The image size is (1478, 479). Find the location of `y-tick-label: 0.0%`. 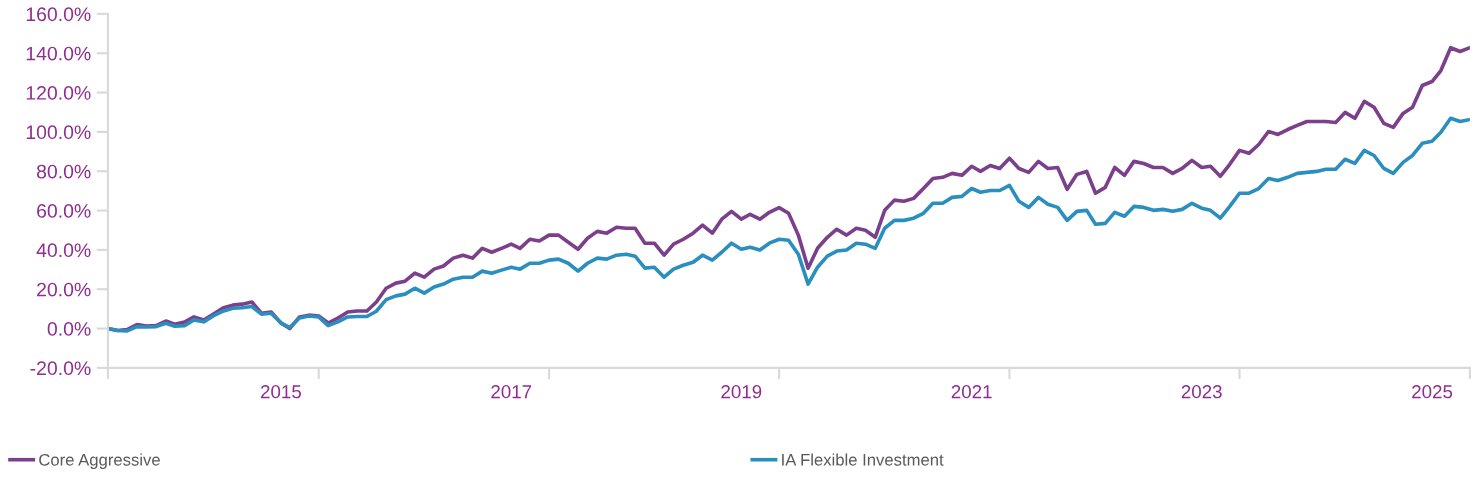

y-tick-label: 0.0% is located at coordinates (69, 329).